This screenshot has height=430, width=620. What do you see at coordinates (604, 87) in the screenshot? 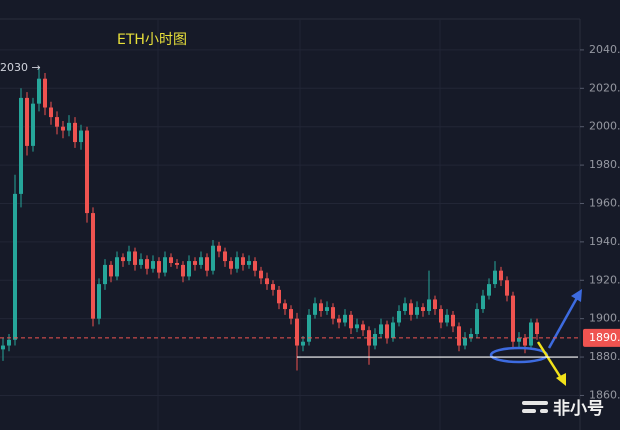
I see `y-tick-label: 2020.0` at bounding box center [604, 87].